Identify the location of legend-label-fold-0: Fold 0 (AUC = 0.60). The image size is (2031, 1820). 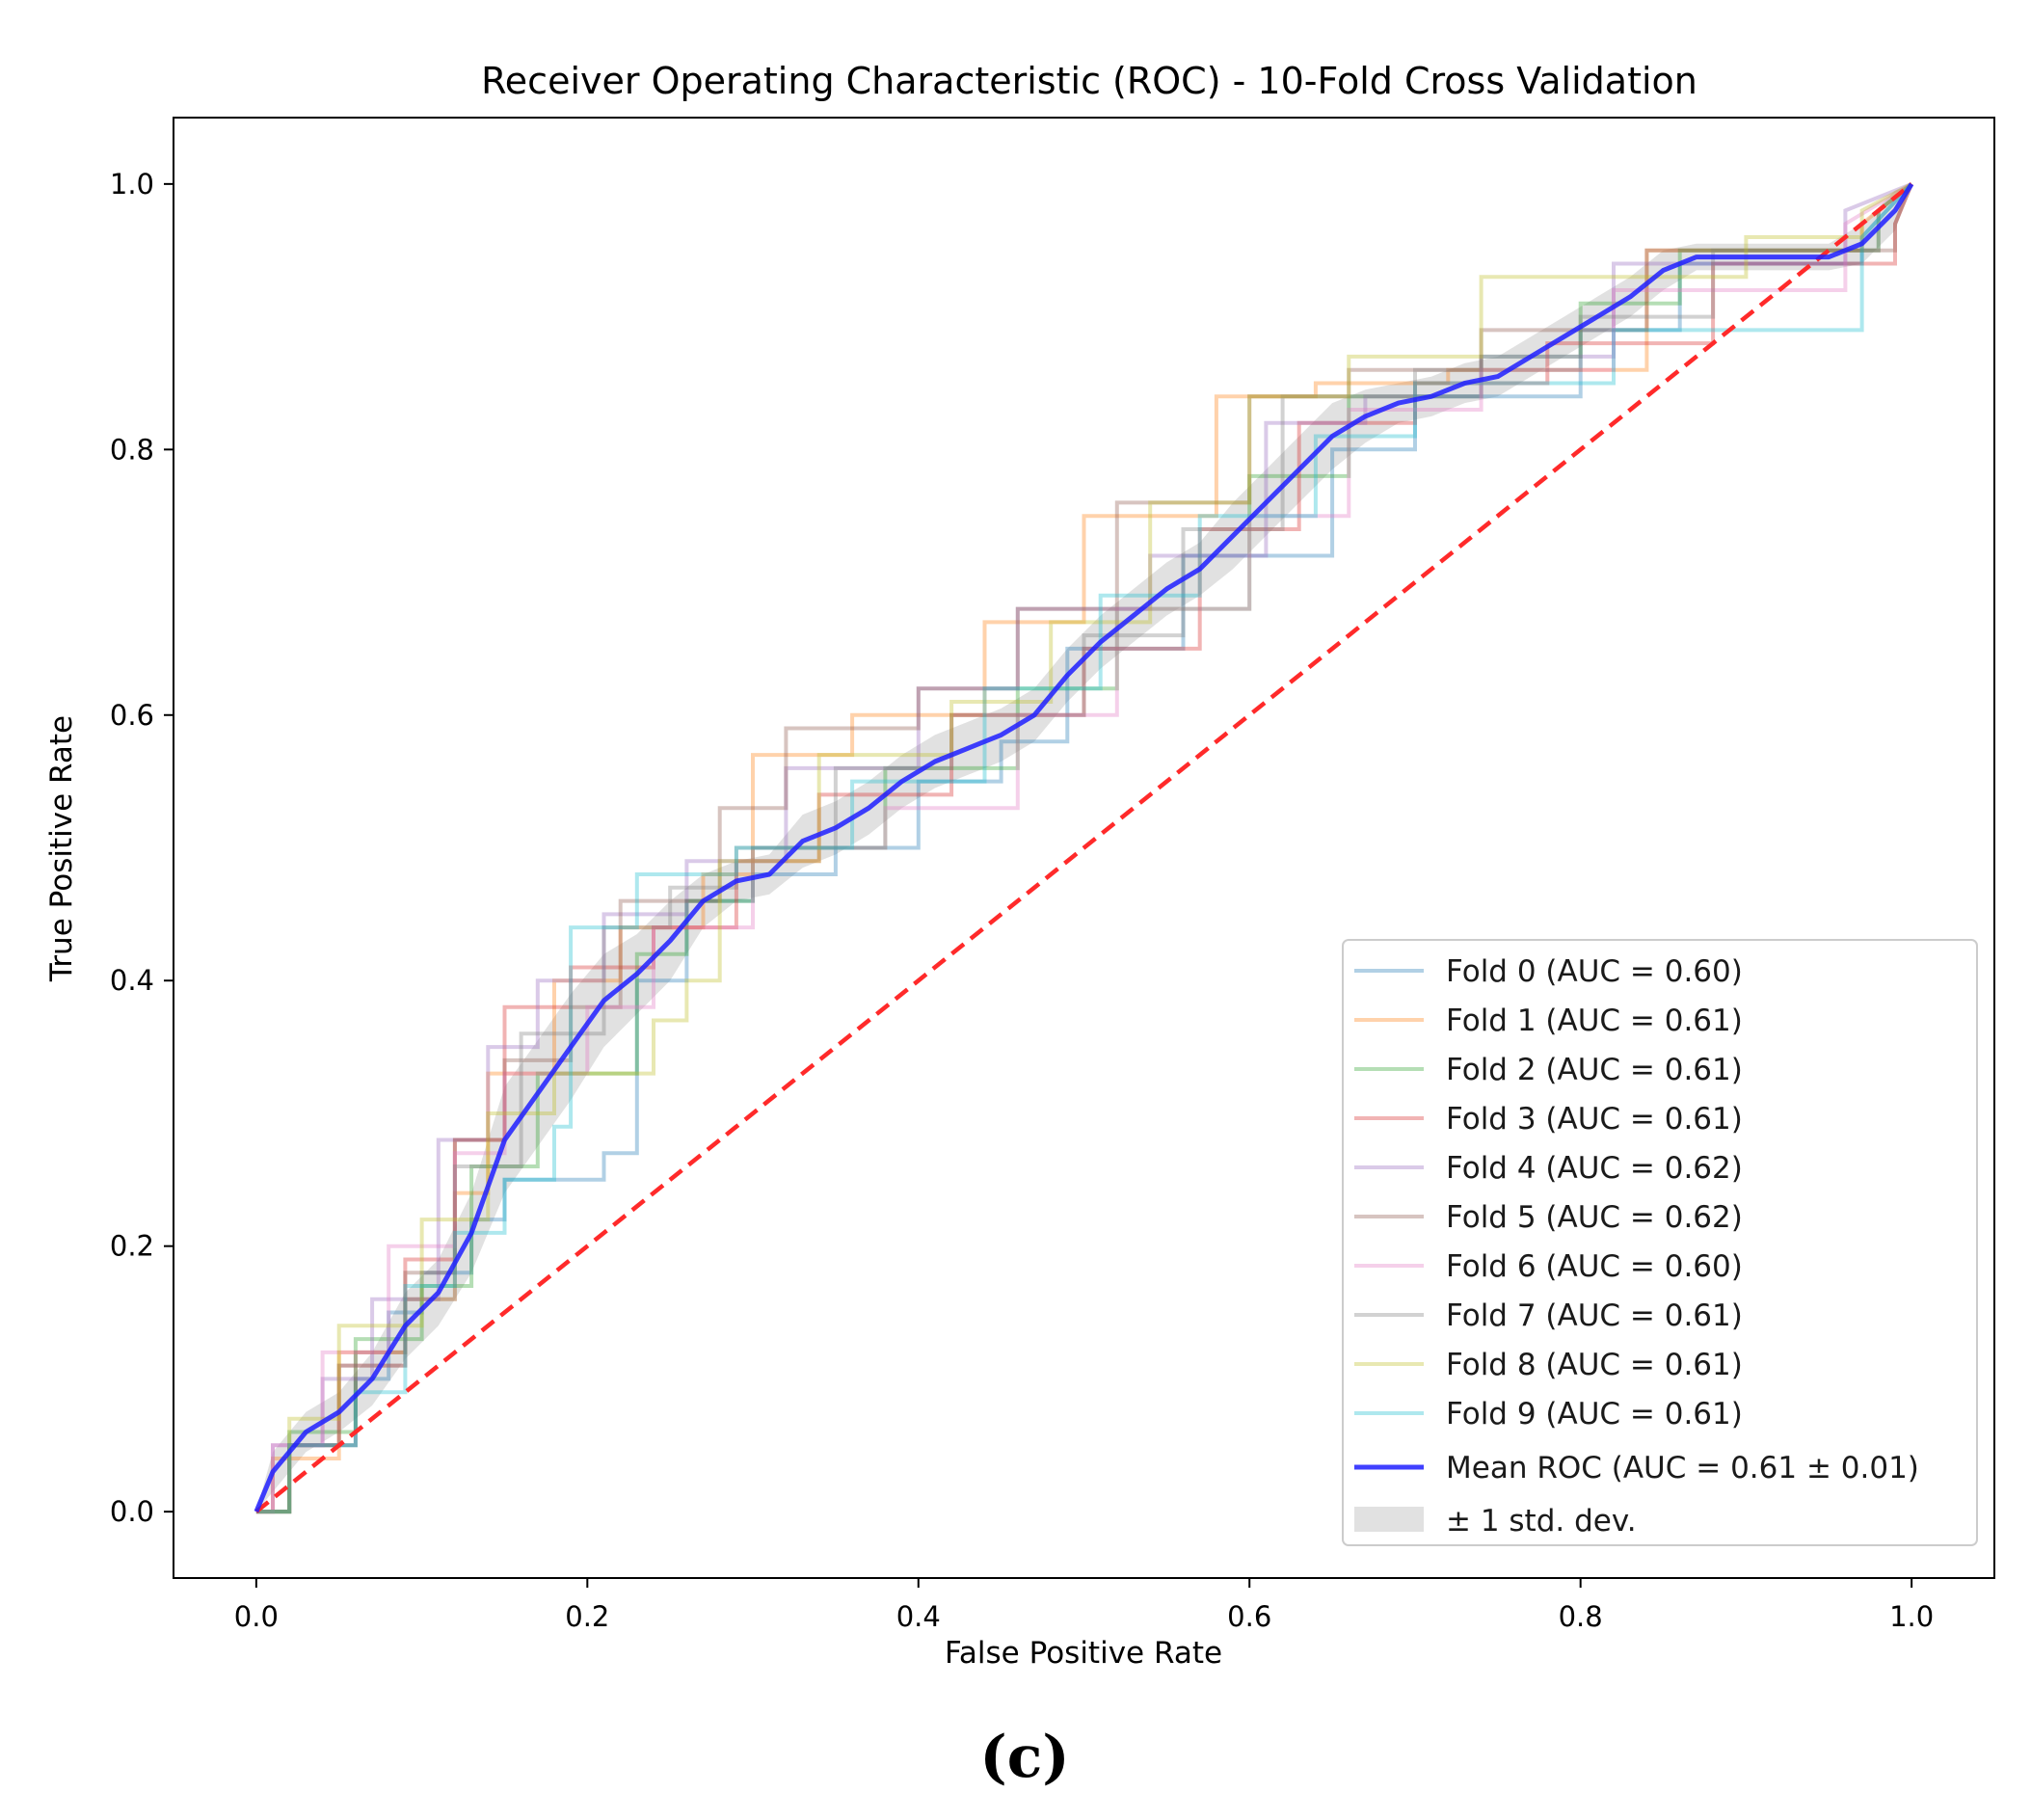
(1594, 972).